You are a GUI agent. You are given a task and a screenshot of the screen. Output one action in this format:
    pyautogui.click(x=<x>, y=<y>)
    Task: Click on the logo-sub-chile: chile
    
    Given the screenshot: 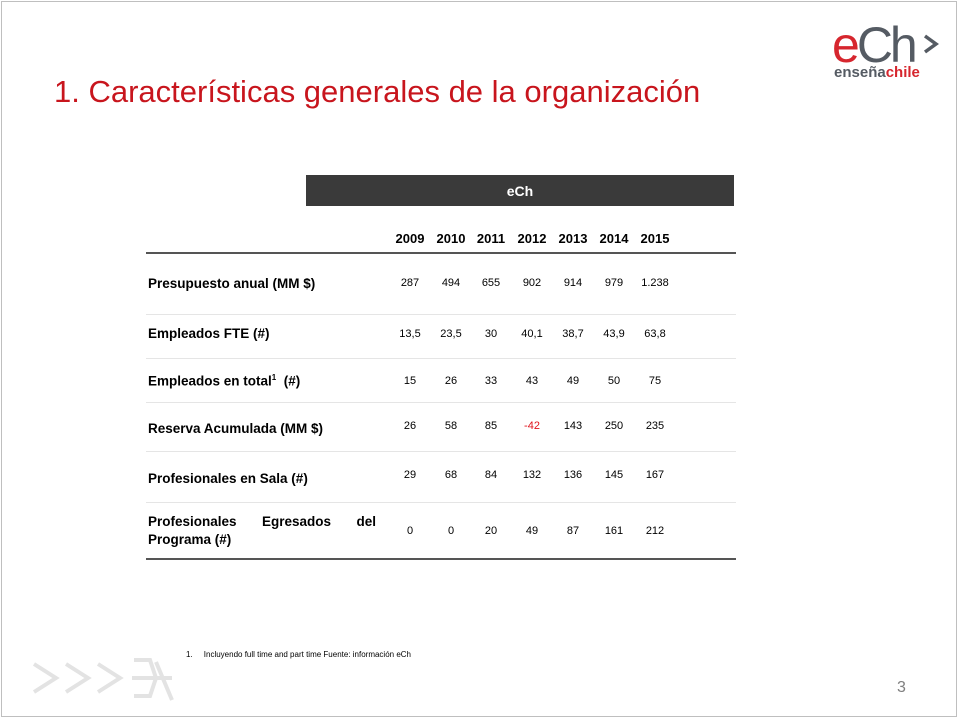 What is the action you would take?
    pyautogui.click(x=902, y=72)
    